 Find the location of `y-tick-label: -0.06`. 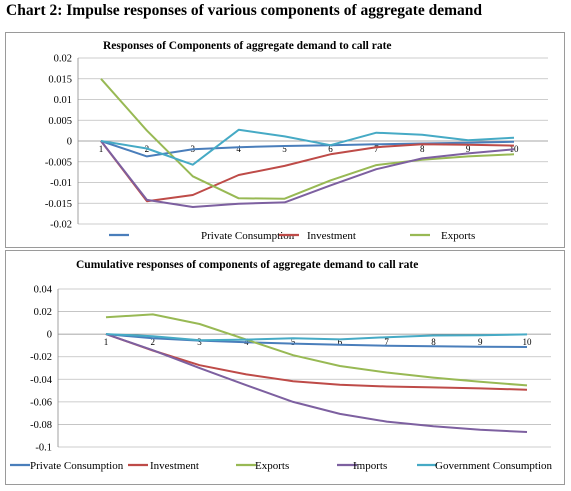

y-tick-label: -0.06 is located at coordinates (41, 402).